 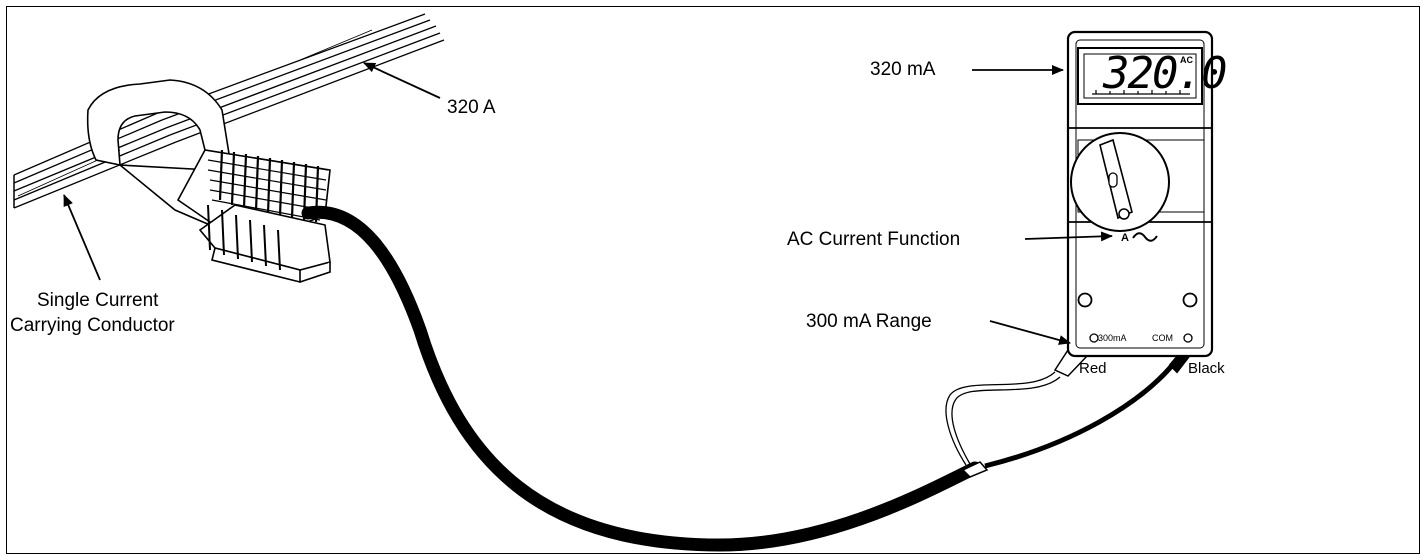 I want to click on cable-splitter, so click(x=975, y=469).